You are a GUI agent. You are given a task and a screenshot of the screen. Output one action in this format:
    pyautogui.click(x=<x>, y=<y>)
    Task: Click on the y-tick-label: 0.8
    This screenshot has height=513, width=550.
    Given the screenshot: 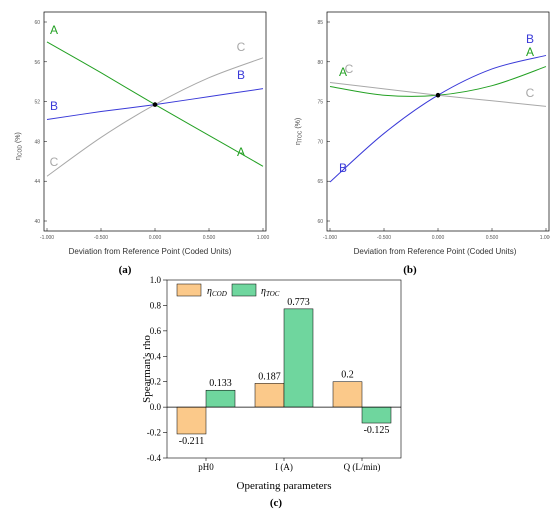 What is the action you would take?
    pyautogui.click(x=156, y=305)
    